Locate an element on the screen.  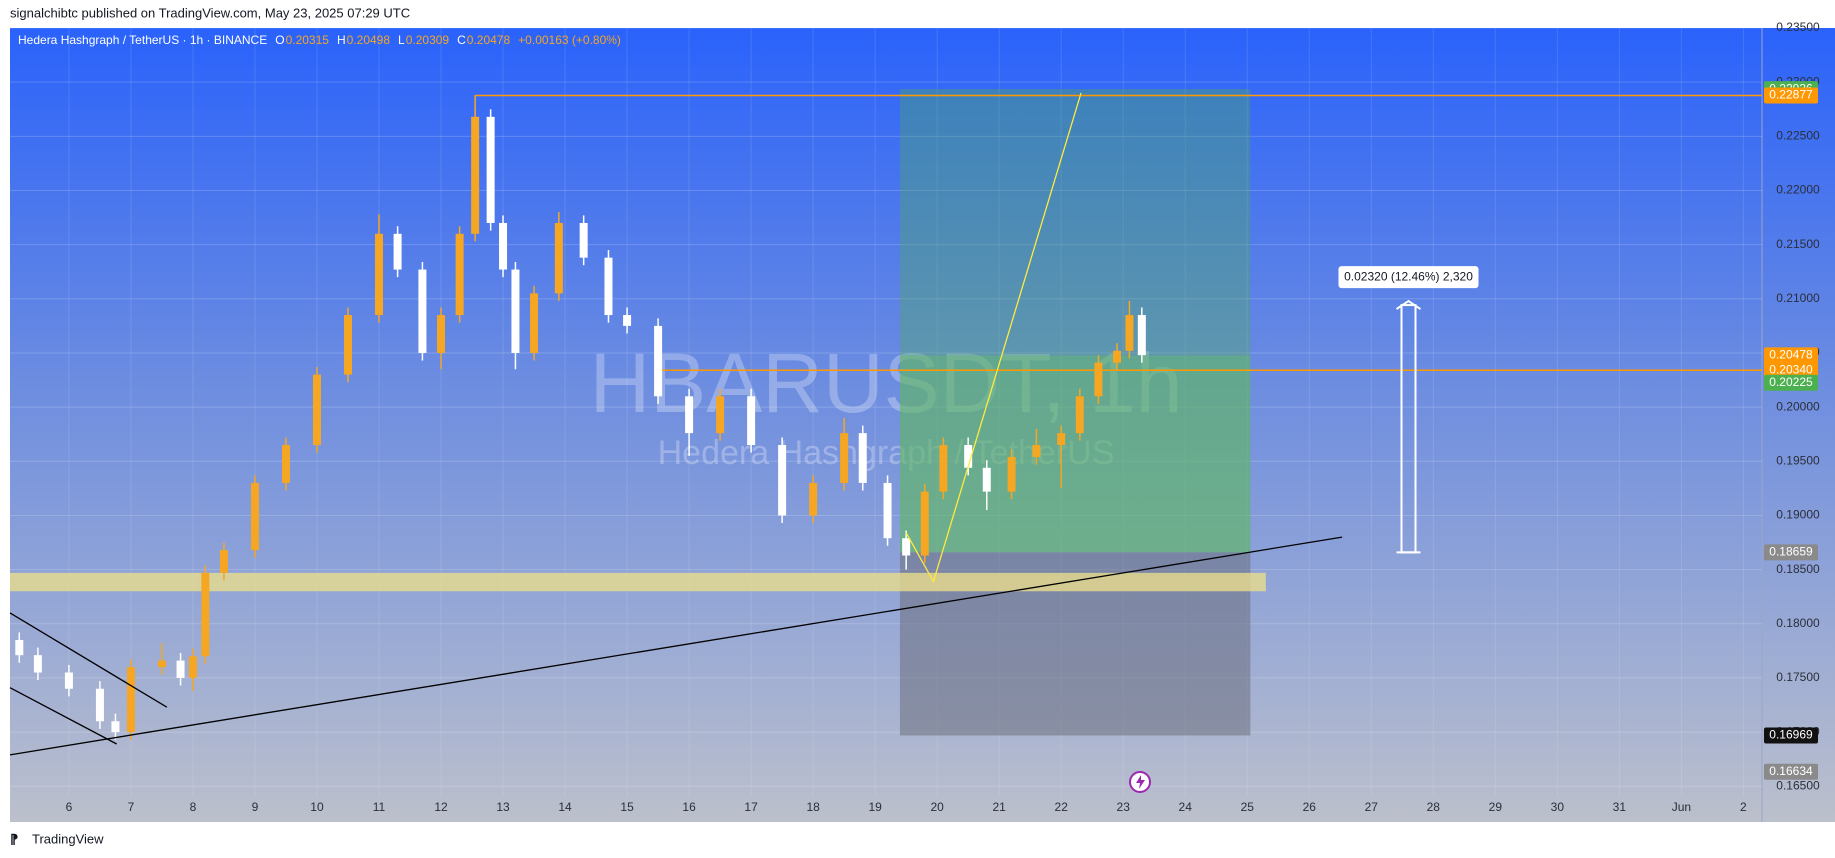
x-tick-label: 26 is located at coordinates (1310, 807).